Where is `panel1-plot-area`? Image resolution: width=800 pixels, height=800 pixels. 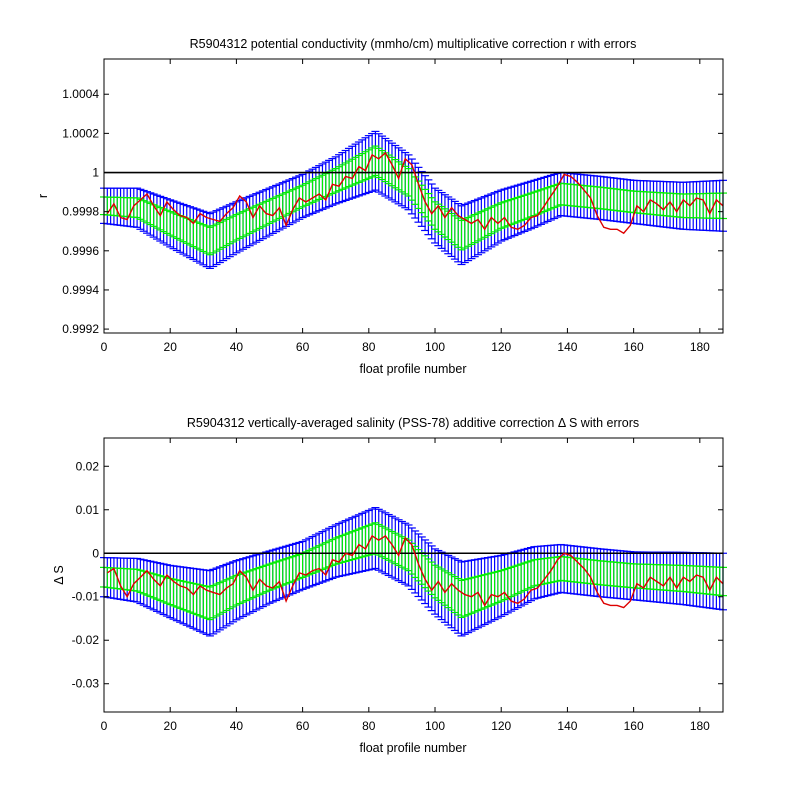
panel1-plot-area is located at coordinates (413, 200).